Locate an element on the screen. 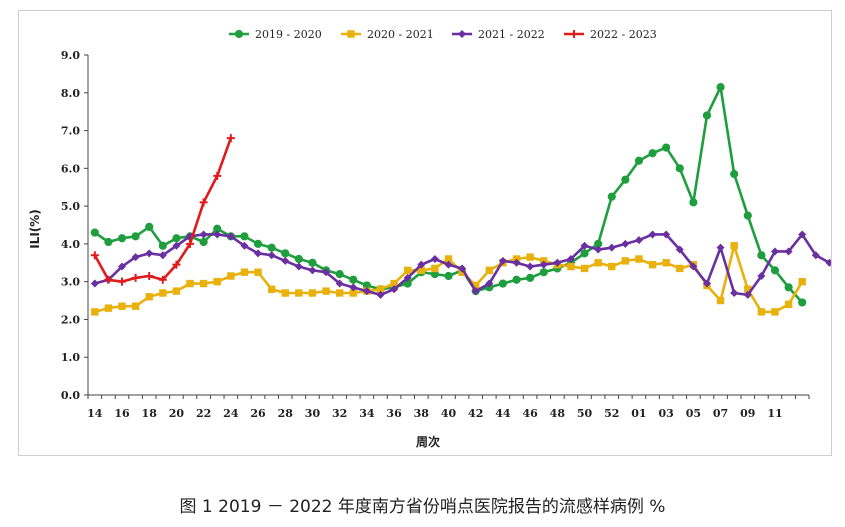  x-tick-label: 34 is located at coordinates (367, 413).